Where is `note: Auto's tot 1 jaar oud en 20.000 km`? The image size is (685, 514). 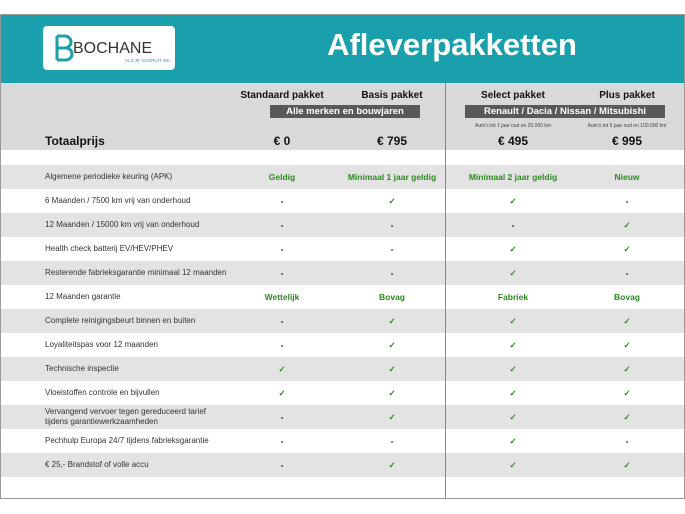 note: Auto's tot 1 jaar oud en 20.000 km is located at coordinates (513, 126).